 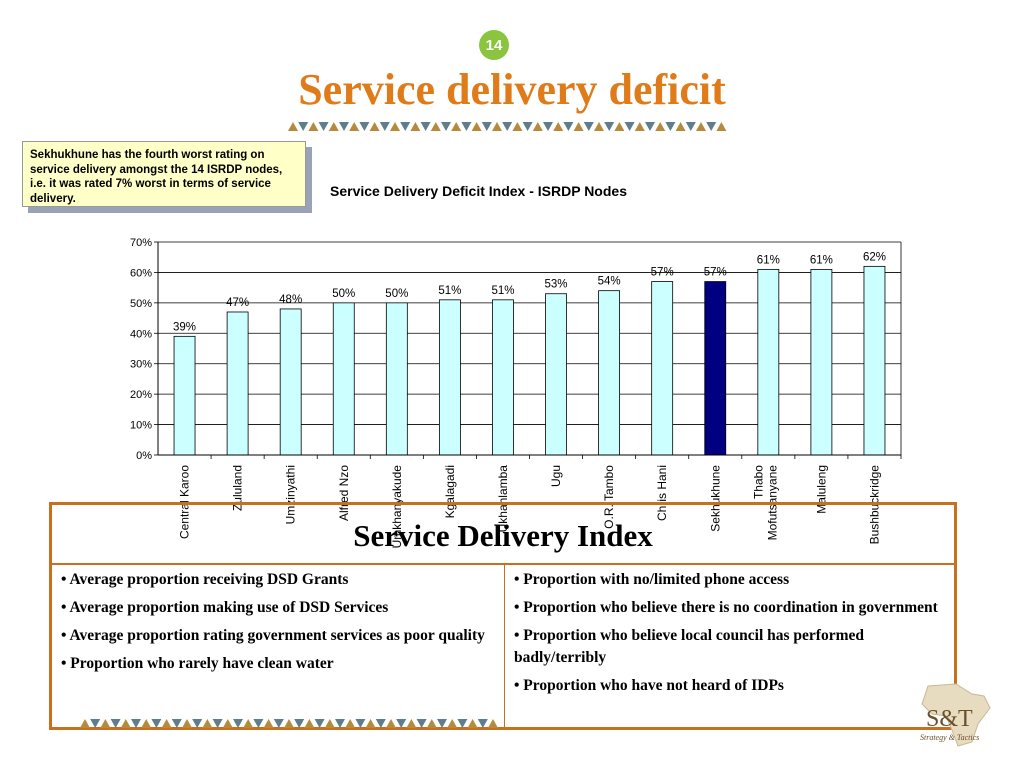 What do you see at coordinates (141, 273) in the screenshot?
I see `y-tick-label: 60%` at bounding box center [141, 273].